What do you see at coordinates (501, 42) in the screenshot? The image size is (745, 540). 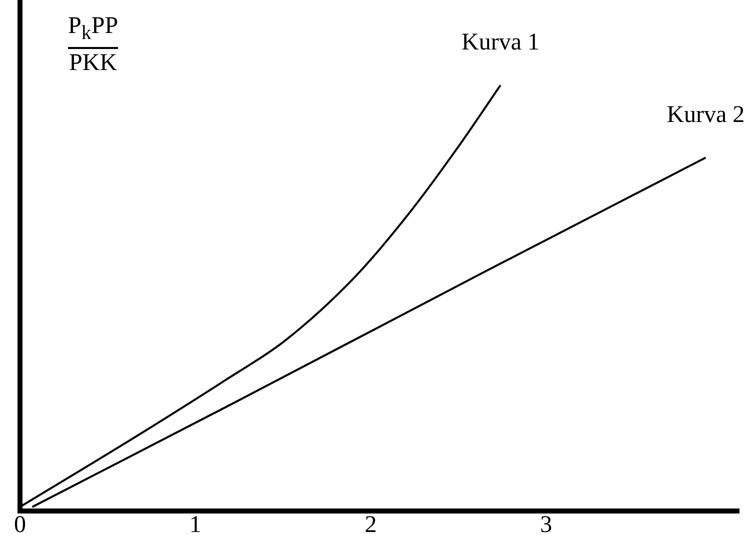 I see `series-label: Kurva 1` at bounding box center [501, 42].